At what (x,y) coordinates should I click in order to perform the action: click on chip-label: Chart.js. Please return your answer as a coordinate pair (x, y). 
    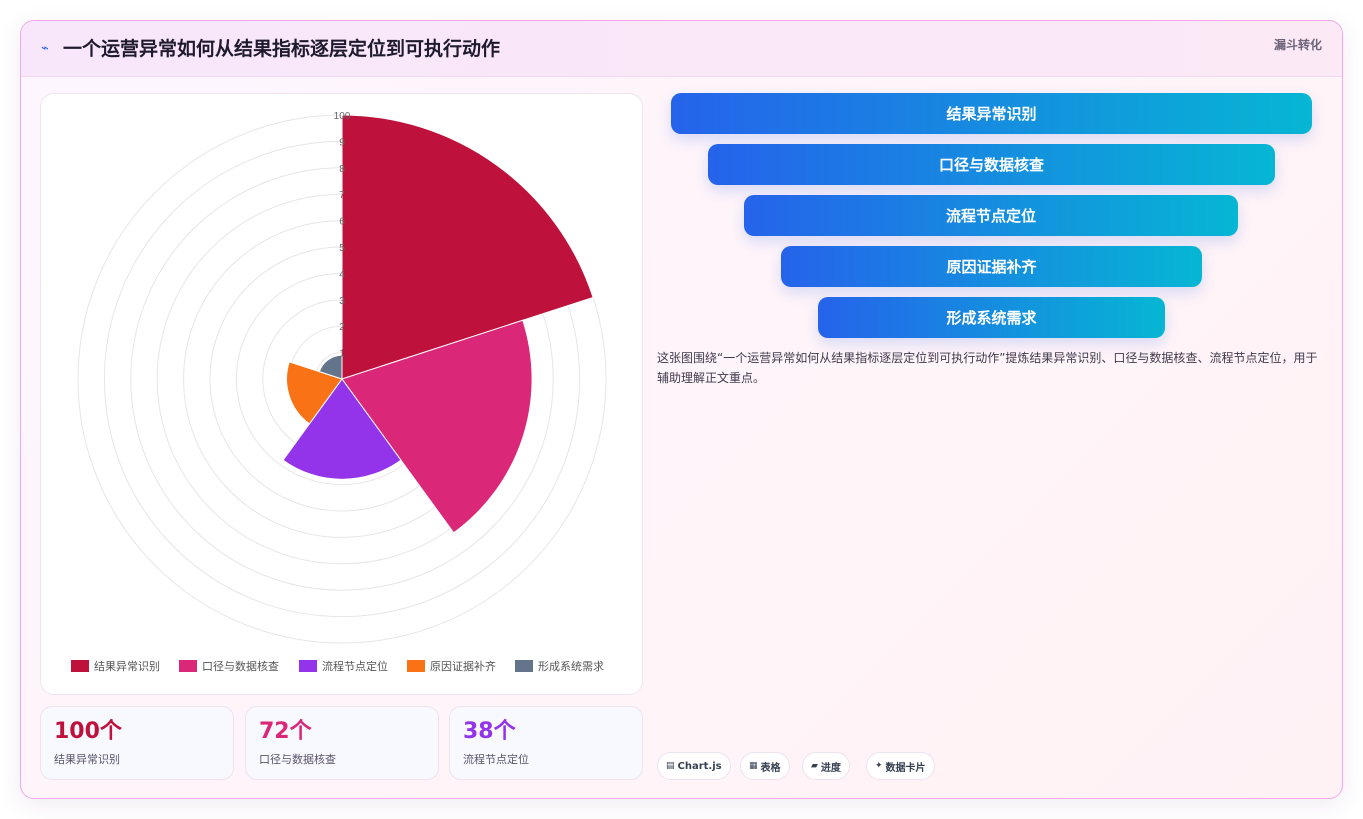
    Looking at the image, I should click on (699, 766).